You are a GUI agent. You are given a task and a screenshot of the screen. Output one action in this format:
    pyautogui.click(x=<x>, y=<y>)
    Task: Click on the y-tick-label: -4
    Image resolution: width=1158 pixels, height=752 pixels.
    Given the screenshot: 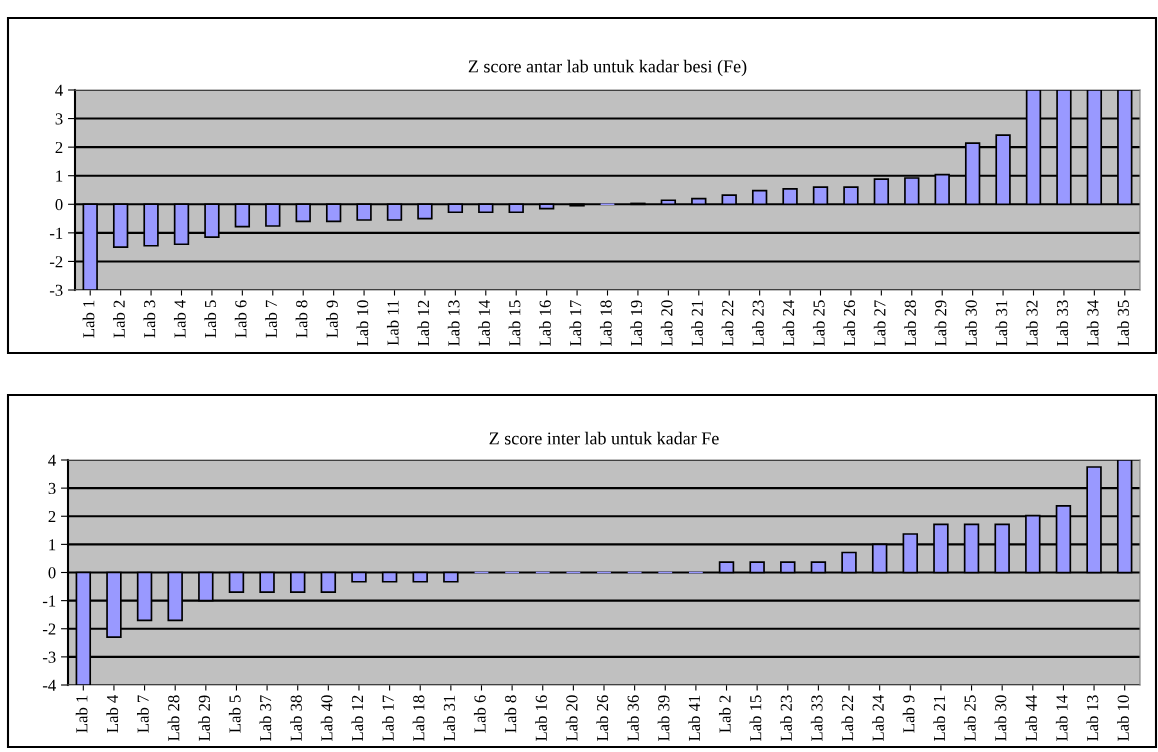 What is the action you would take?
    pyautogui.click(x=49, y=685)
    